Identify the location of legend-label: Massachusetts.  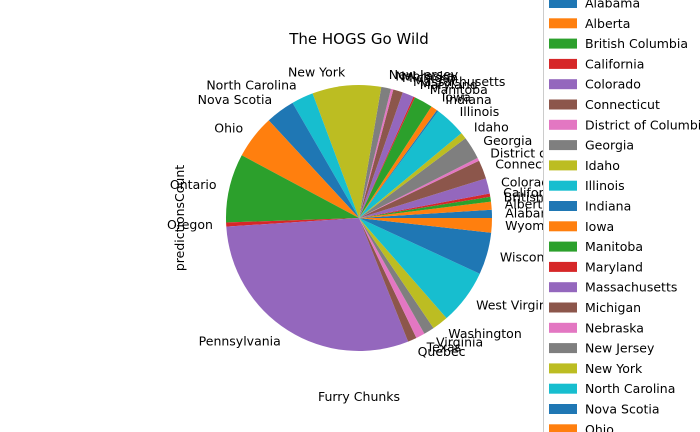
(631, 287).